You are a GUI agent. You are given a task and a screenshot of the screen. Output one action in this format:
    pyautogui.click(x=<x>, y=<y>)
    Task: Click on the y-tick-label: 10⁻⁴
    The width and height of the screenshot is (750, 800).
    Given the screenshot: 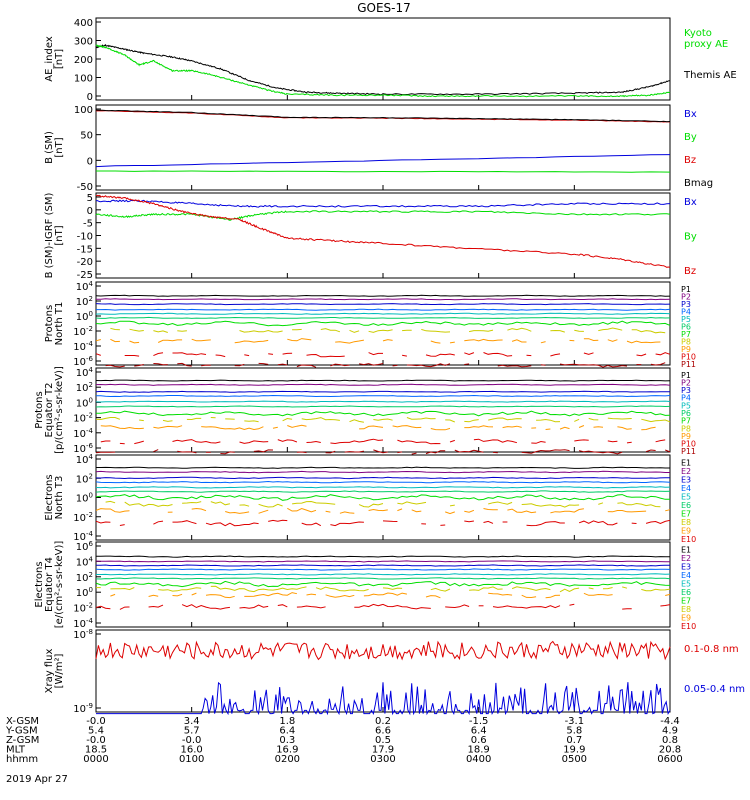 What is the action you would take?
    pyautogui.click(x=83, y=346)
    